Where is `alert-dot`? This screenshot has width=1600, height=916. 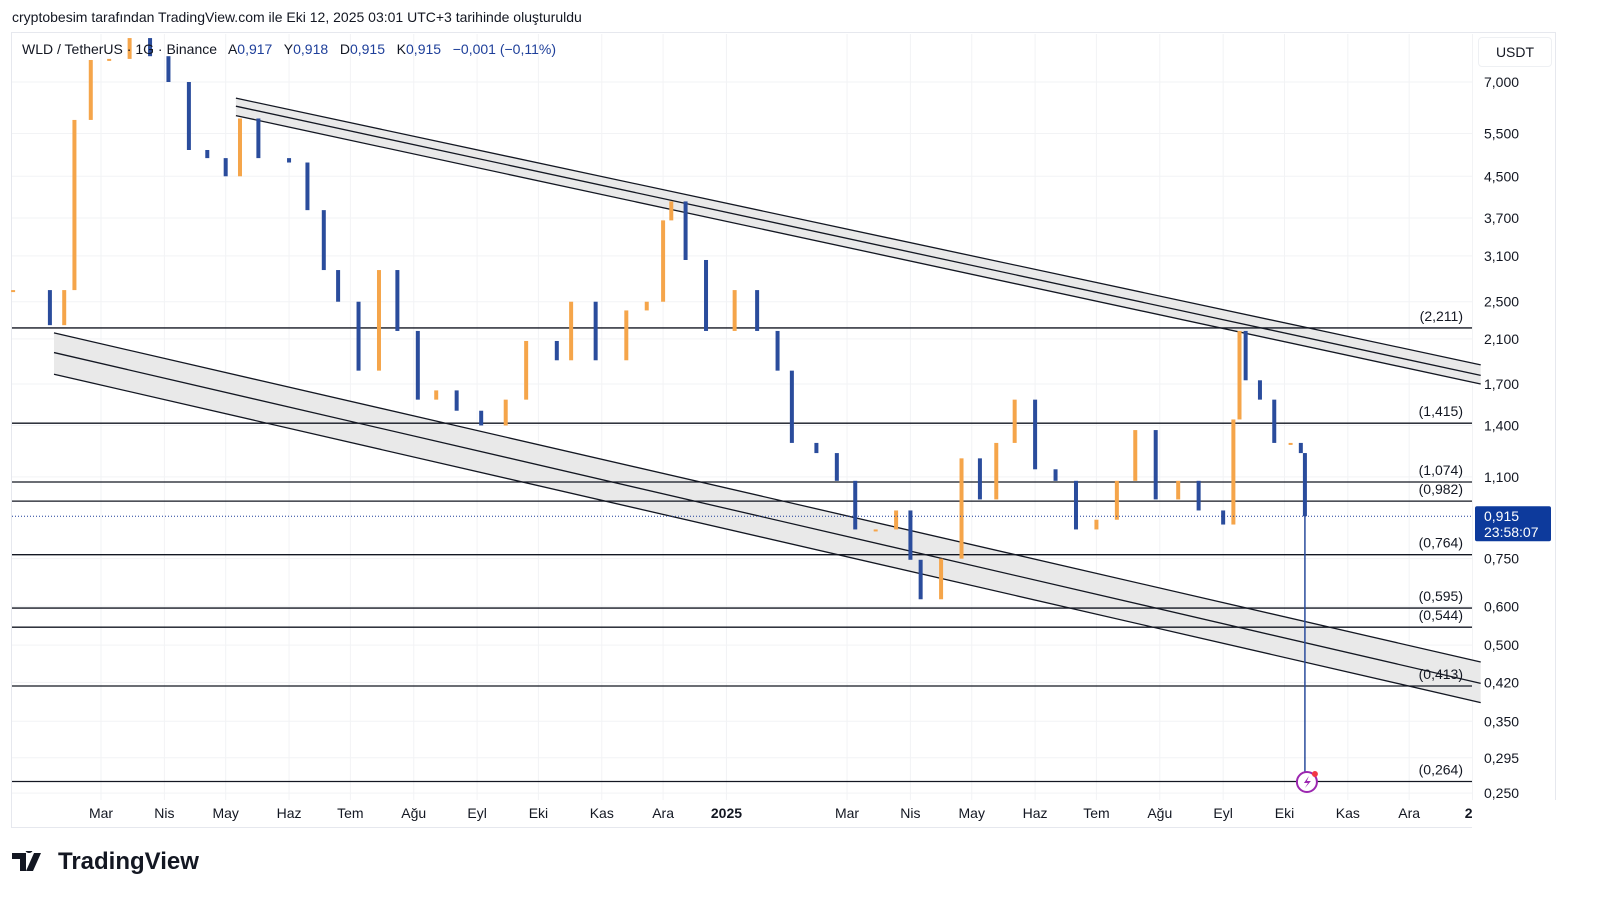
alert-dot is located at coordinates (1314, 774).